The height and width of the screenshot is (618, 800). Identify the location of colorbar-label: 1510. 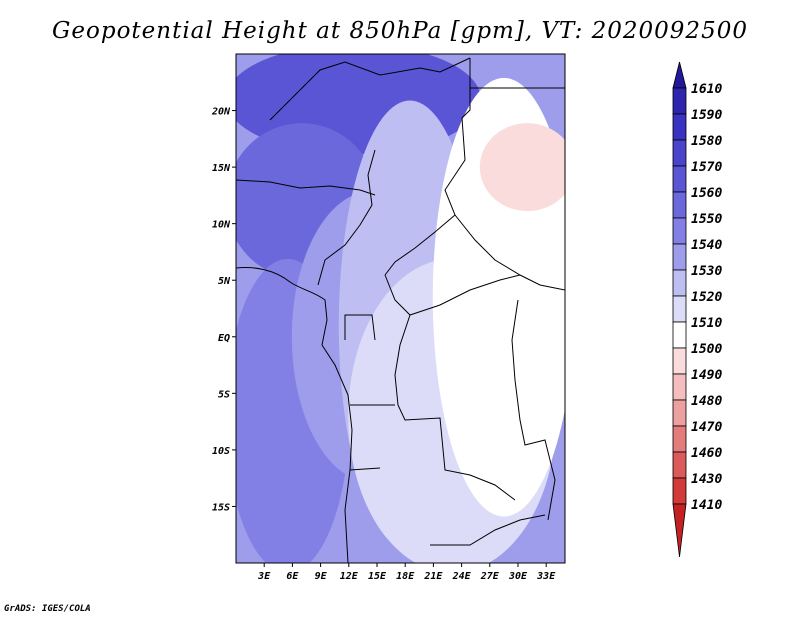
(706, 323).